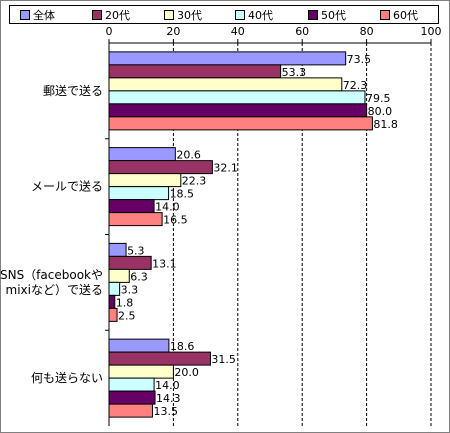  I want to click on data-label: 73.5, so click(359, 59).